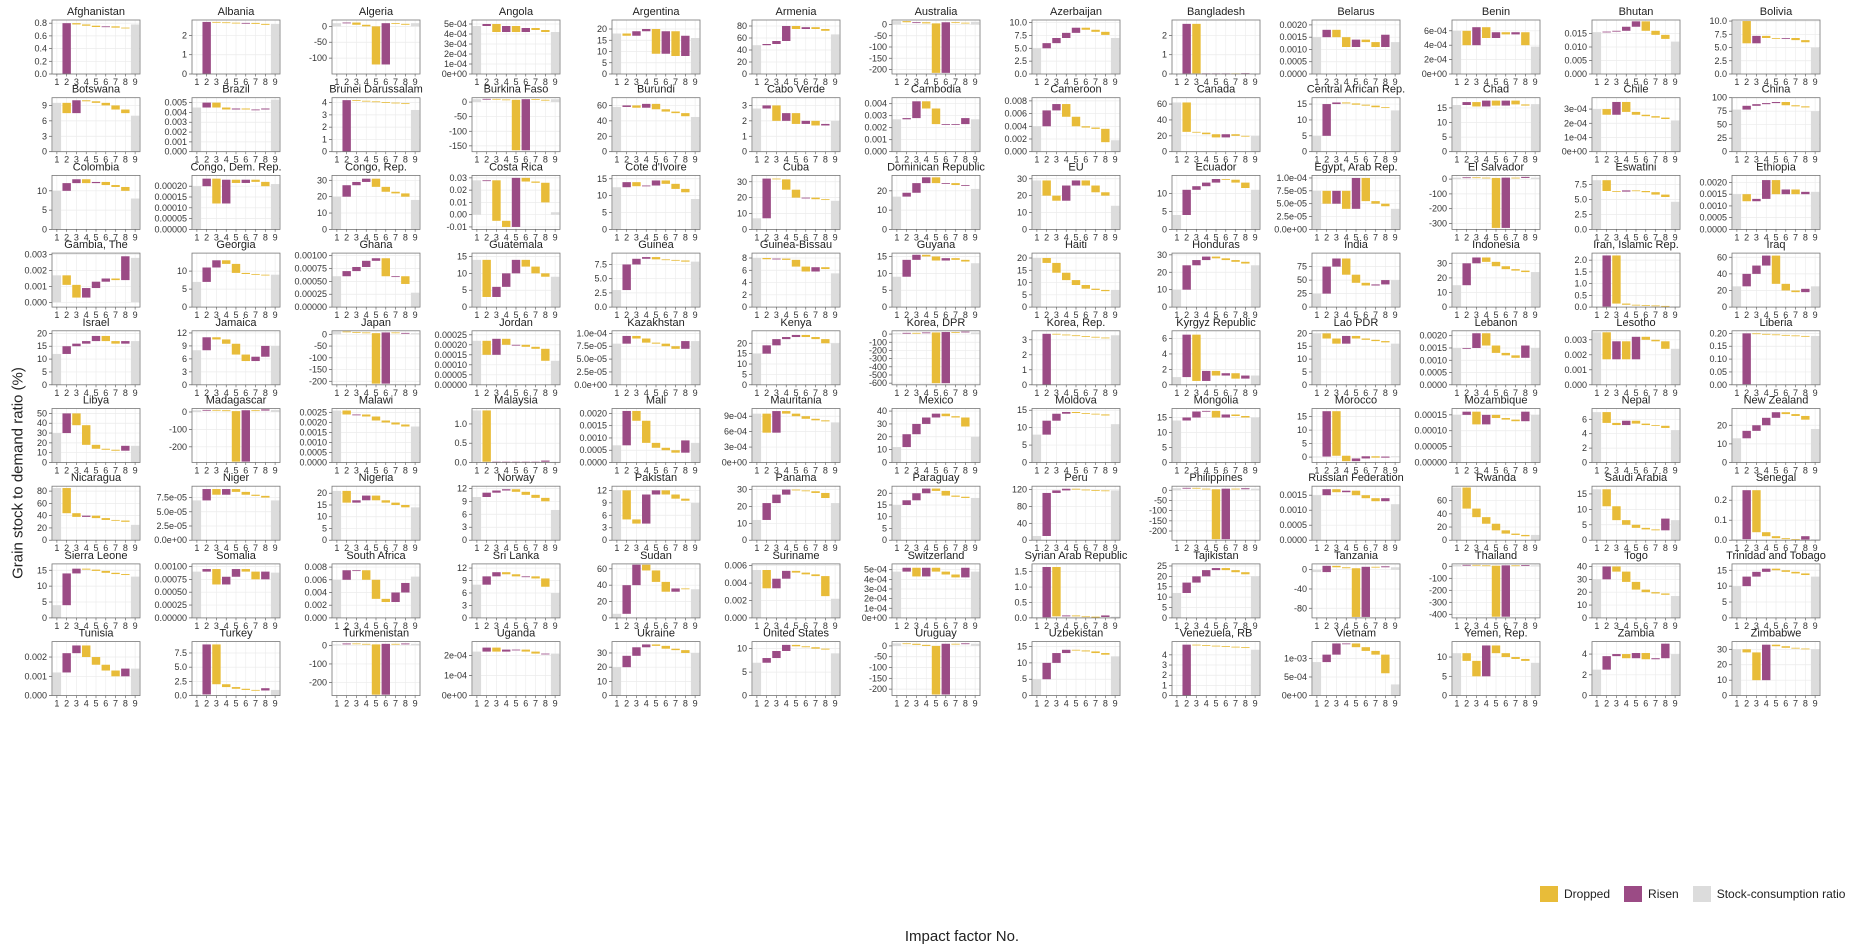  What do you see at coordinates (1433, 348) in the screenshot?
I see `y-tick-label: 0.0015` at bounding box center [1433, 348].